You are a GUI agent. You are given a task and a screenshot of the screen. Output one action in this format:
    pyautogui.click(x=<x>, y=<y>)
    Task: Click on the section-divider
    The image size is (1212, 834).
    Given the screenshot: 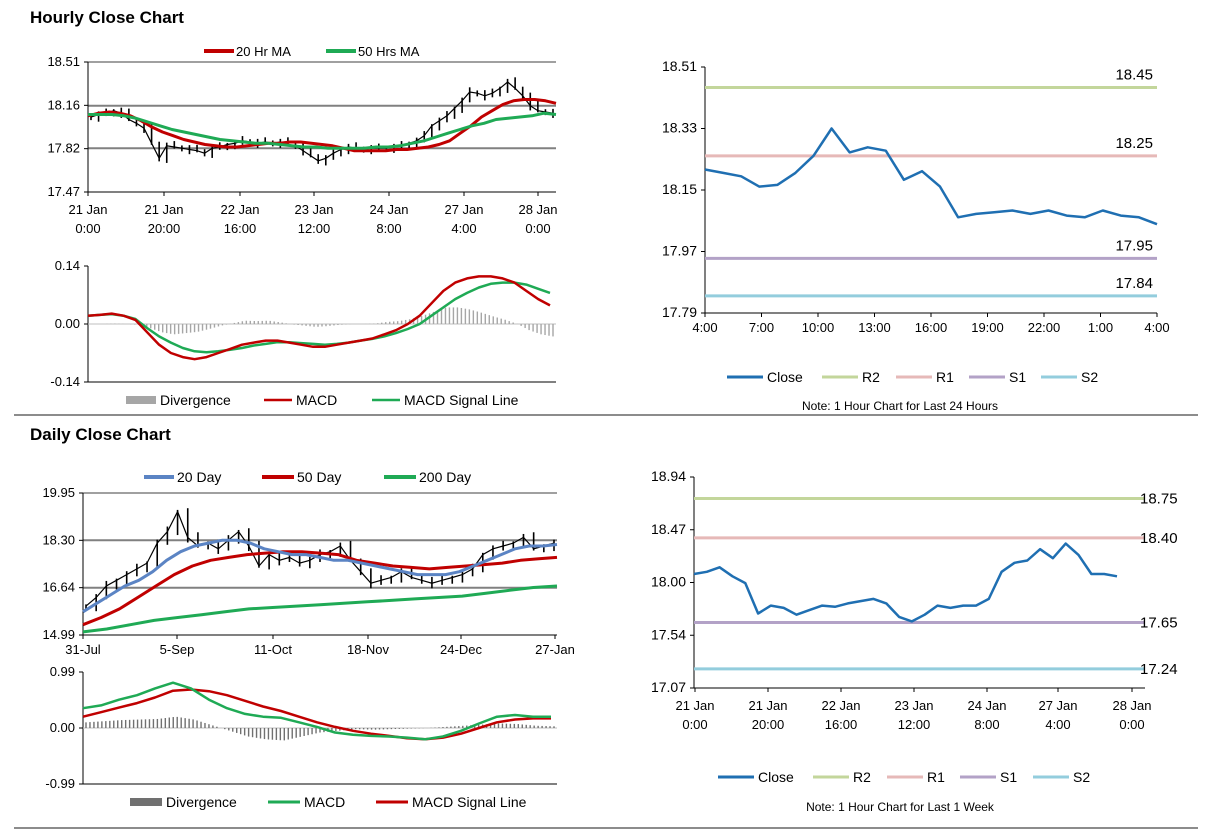 What is the action you would take?
    pyautogui.click(x=606, y=415)
    